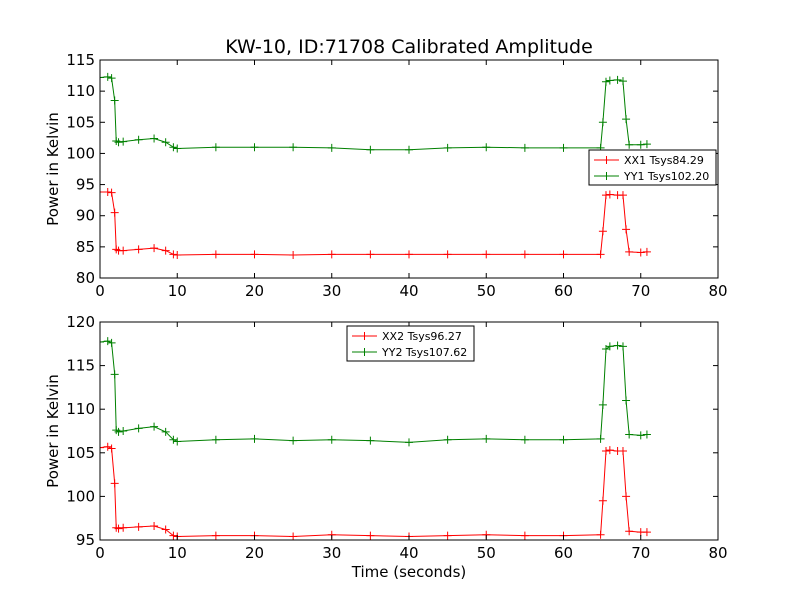 The height and width of the screenshot is (600, 800). I want to click on x-tick-label: 50, so click(486, 553).